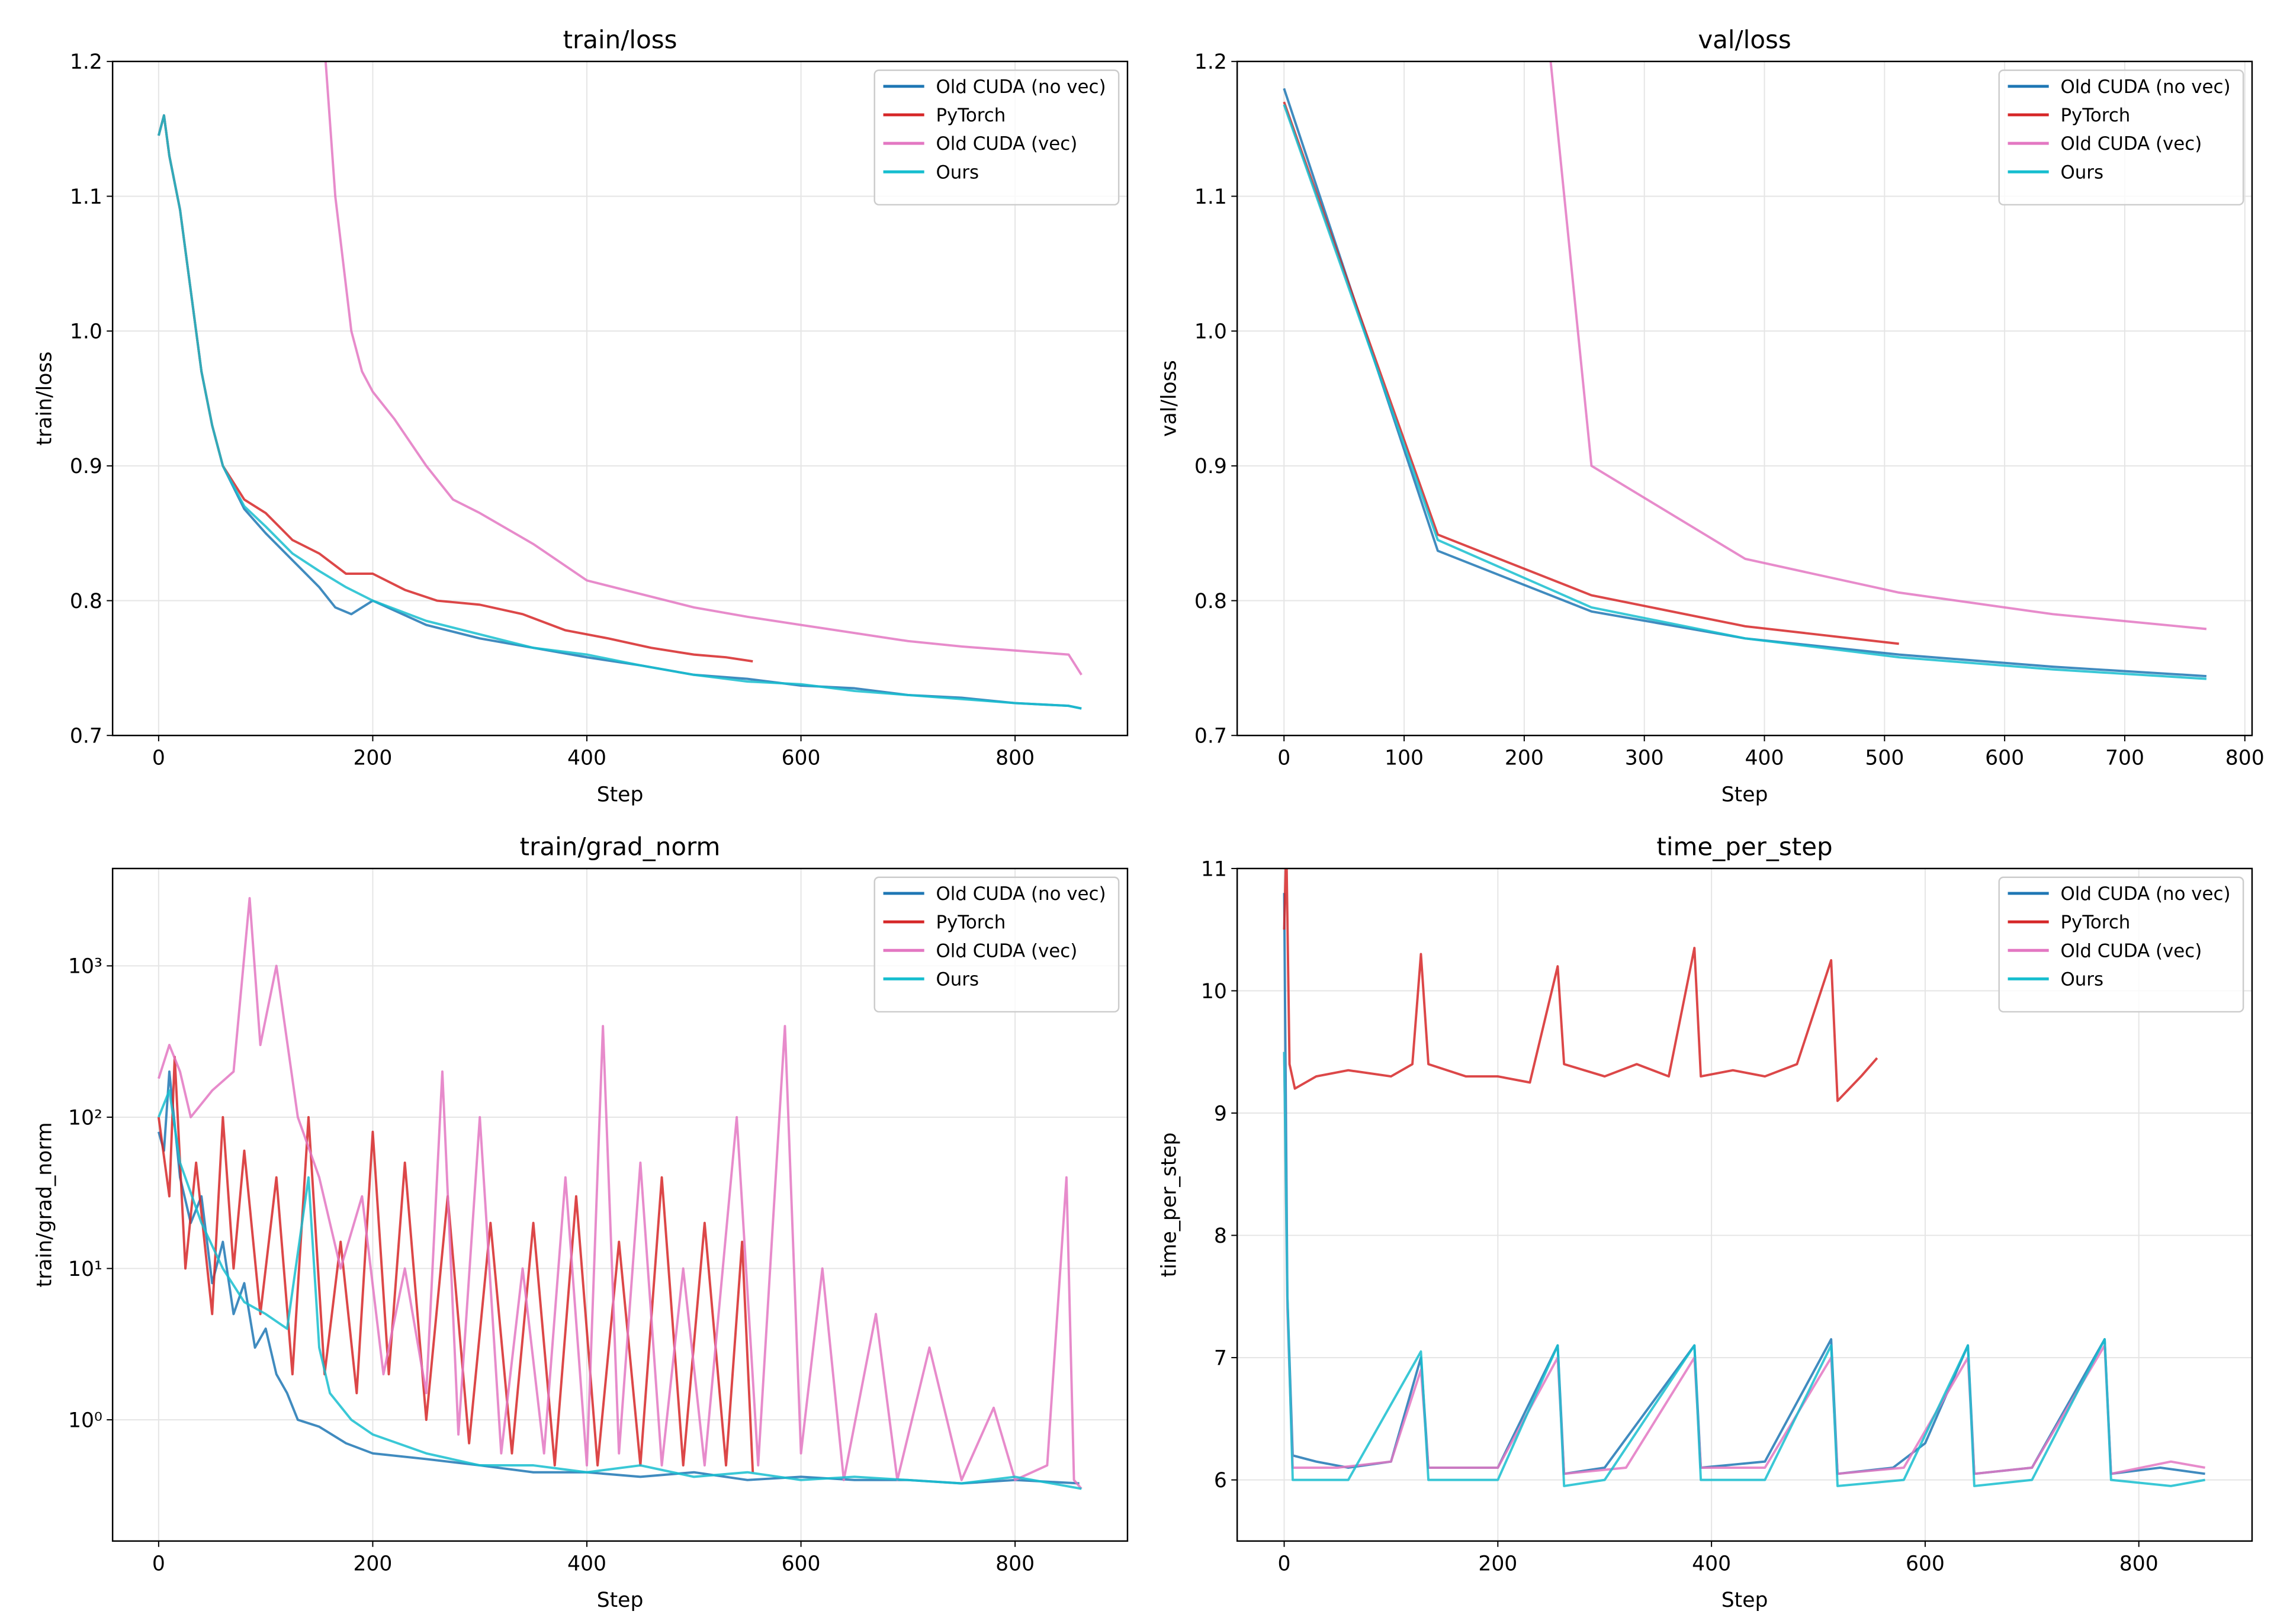  Describe the element at coordinates (620, 846) in the screenshot. I see `chart-title: train/grad_norm` at that location.